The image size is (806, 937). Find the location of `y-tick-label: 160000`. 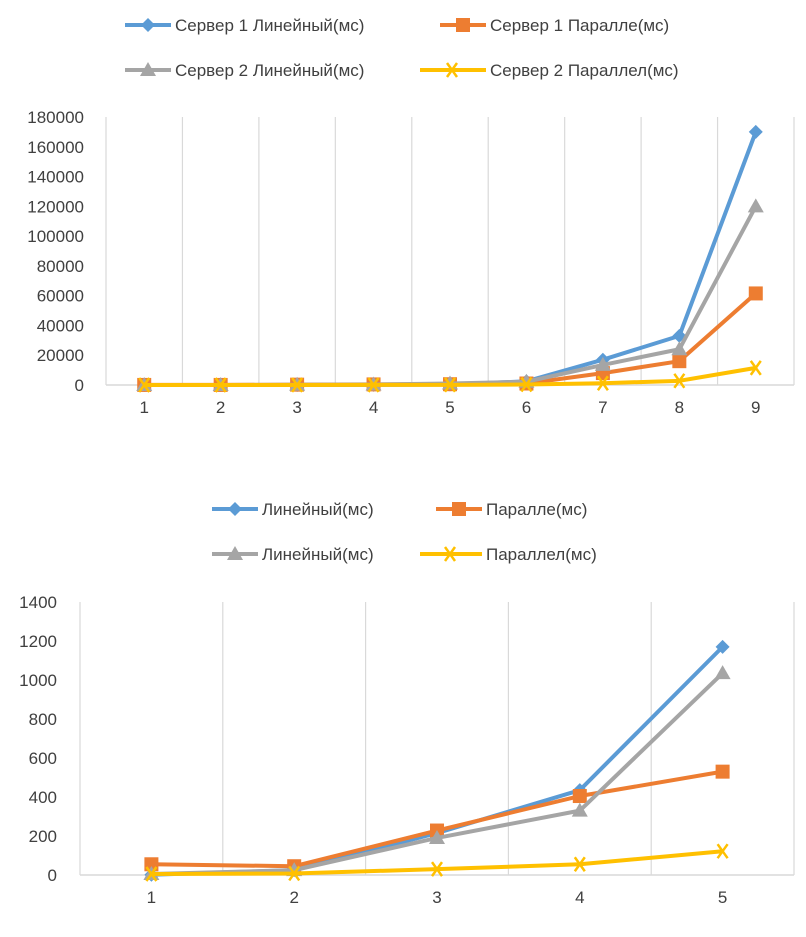

y-tick-label: 160000 is located at coordinates (55, 147).